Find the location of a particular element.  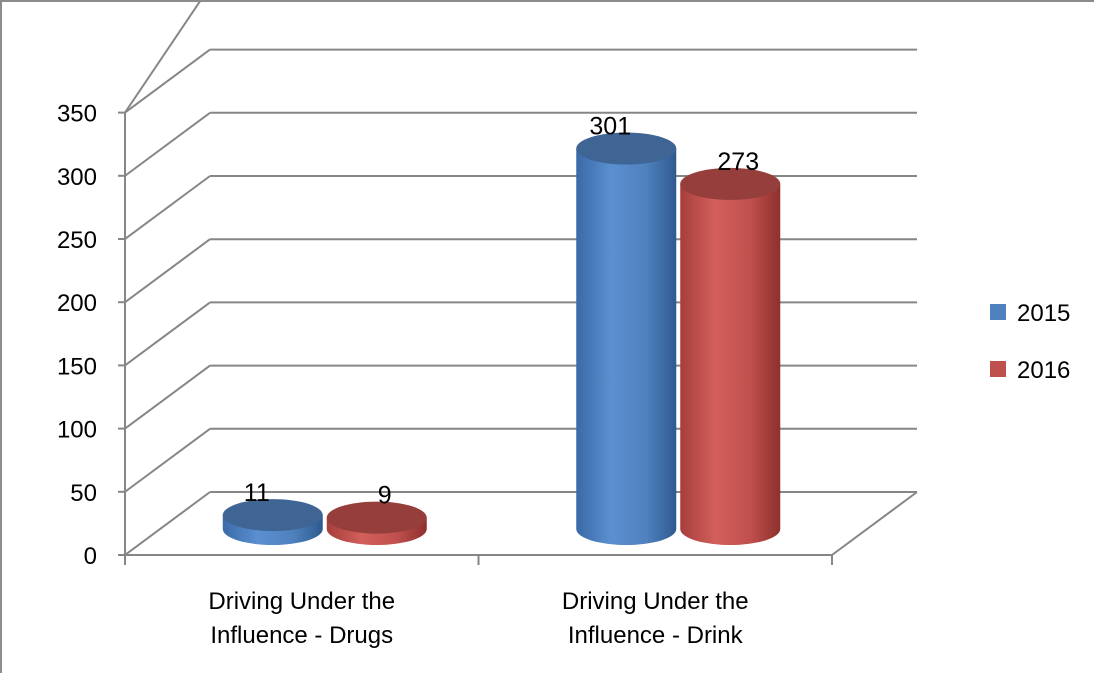

y-tick-label: 350 is located at coordinates (77, 114).